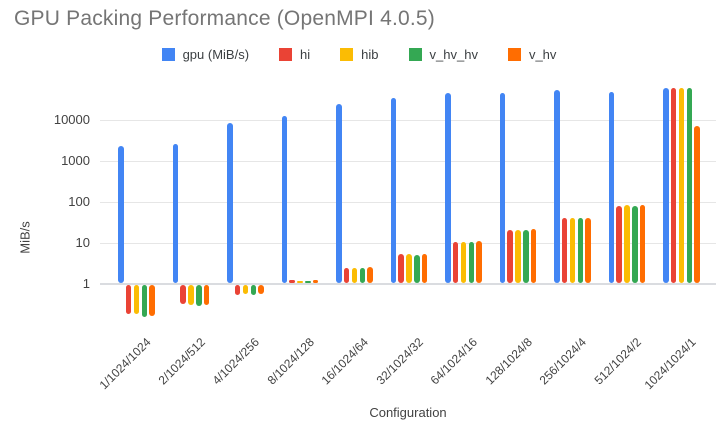 This screenshot has width=728, height=440. I want to click on y-tick-label: 100, so click(79, 201).